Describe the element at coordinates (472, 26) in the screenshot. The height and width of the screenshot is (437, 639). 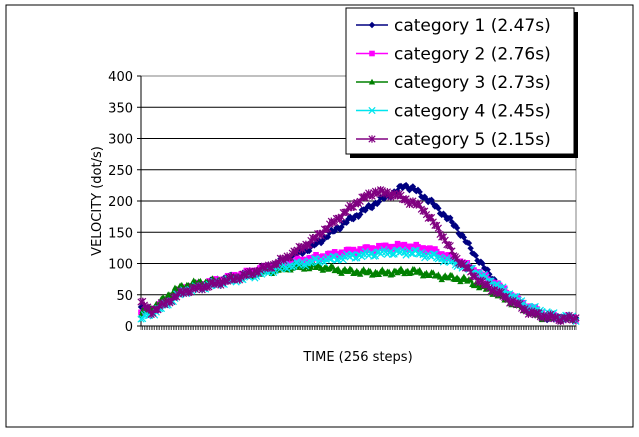
I see `legend-label: category 1 (2.47s)` at that location.